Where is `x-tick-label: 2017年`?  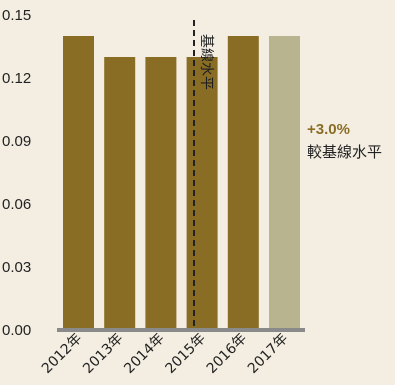
x-tick-label: 2017年 is located at coordinates (268, 354).